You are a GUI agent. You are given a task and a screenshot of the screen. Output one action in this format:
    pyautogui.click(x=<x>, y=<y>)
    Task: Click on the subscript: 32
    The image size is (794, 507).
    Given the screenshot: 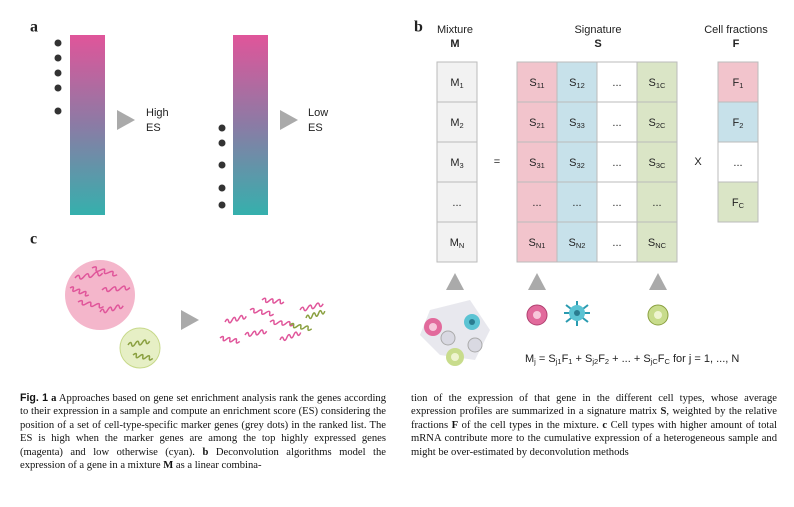 What is the action you would take?
    pyautogui.click(x=581, y=165)
    